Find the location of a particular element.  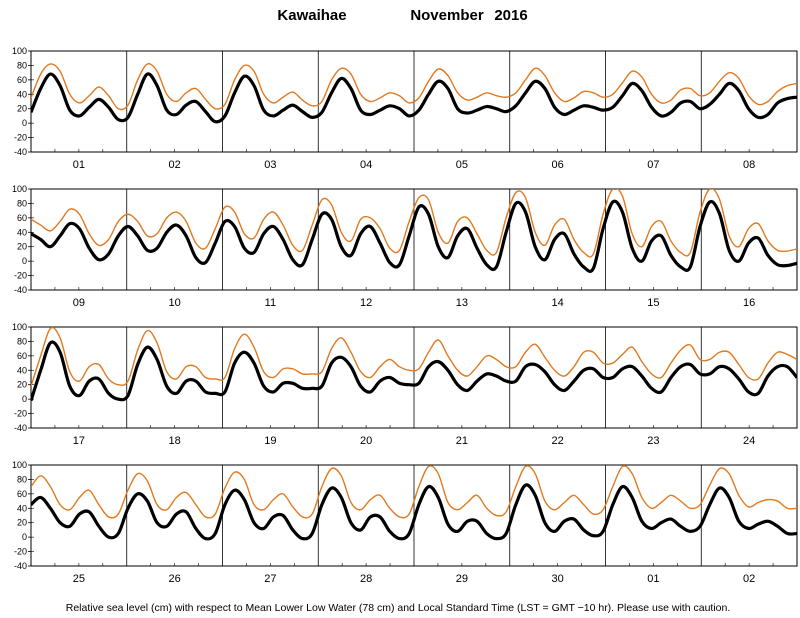

day-label: 19 is located at coordinates (270, 441).